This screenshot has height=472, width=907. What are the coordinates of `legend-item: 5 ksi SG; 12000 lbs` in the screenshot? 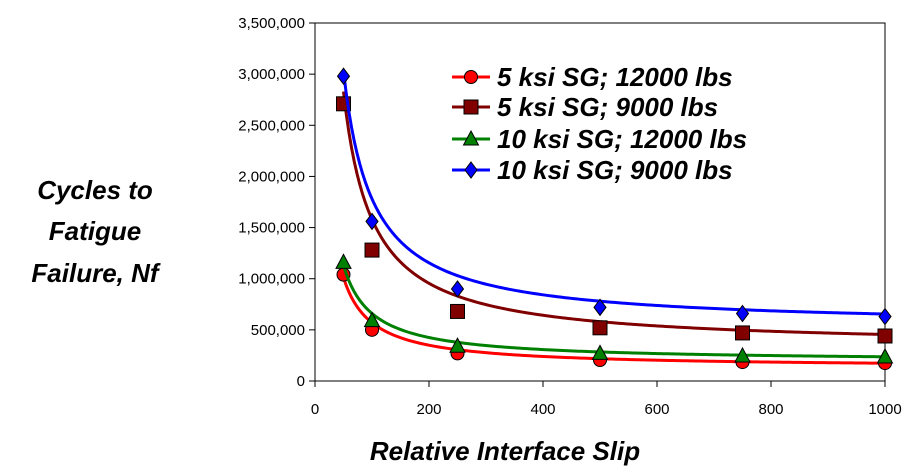 It's located at (592, 77).